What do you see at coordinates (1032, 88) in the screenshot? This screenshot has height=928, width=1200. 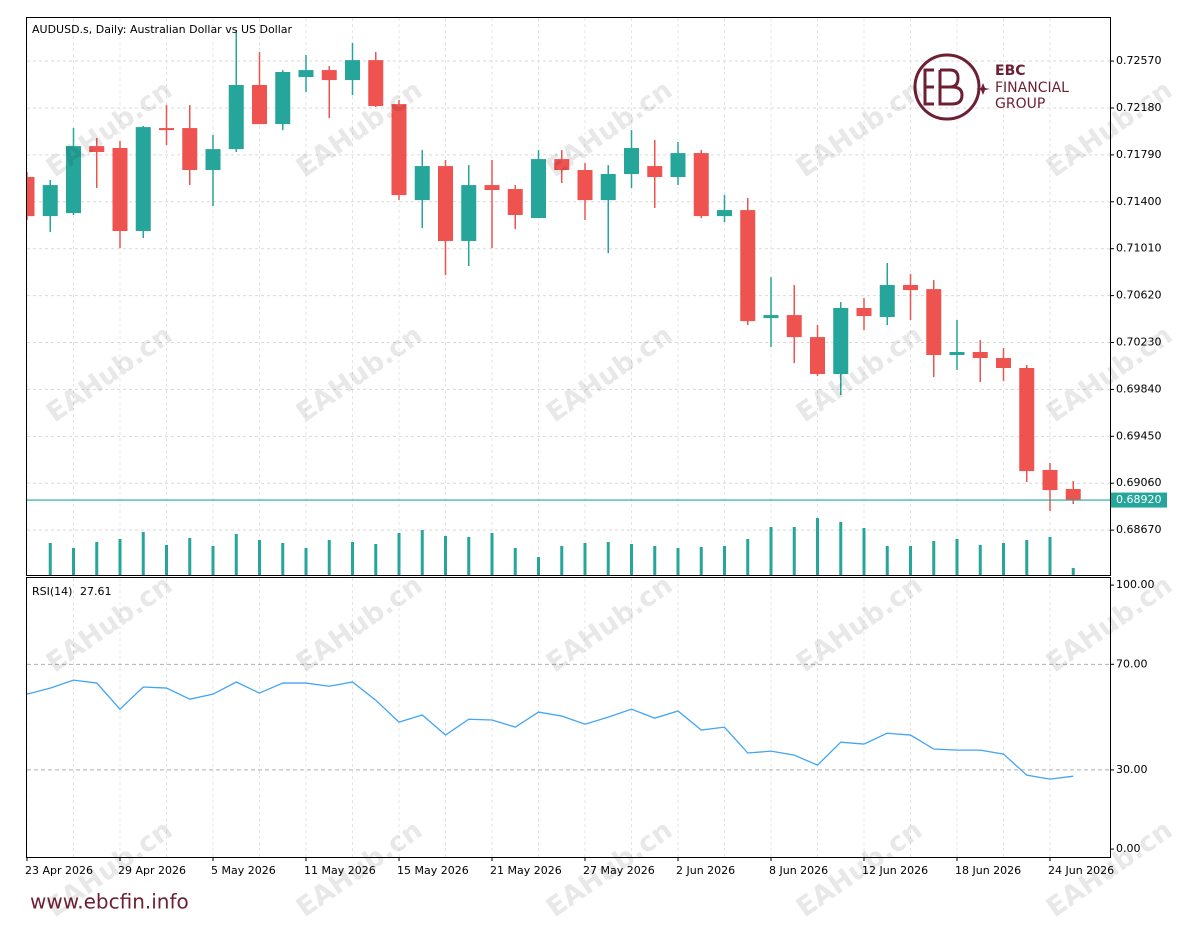 I see `logo-text: FINANCIAL` at bounding box center [1032, 88].